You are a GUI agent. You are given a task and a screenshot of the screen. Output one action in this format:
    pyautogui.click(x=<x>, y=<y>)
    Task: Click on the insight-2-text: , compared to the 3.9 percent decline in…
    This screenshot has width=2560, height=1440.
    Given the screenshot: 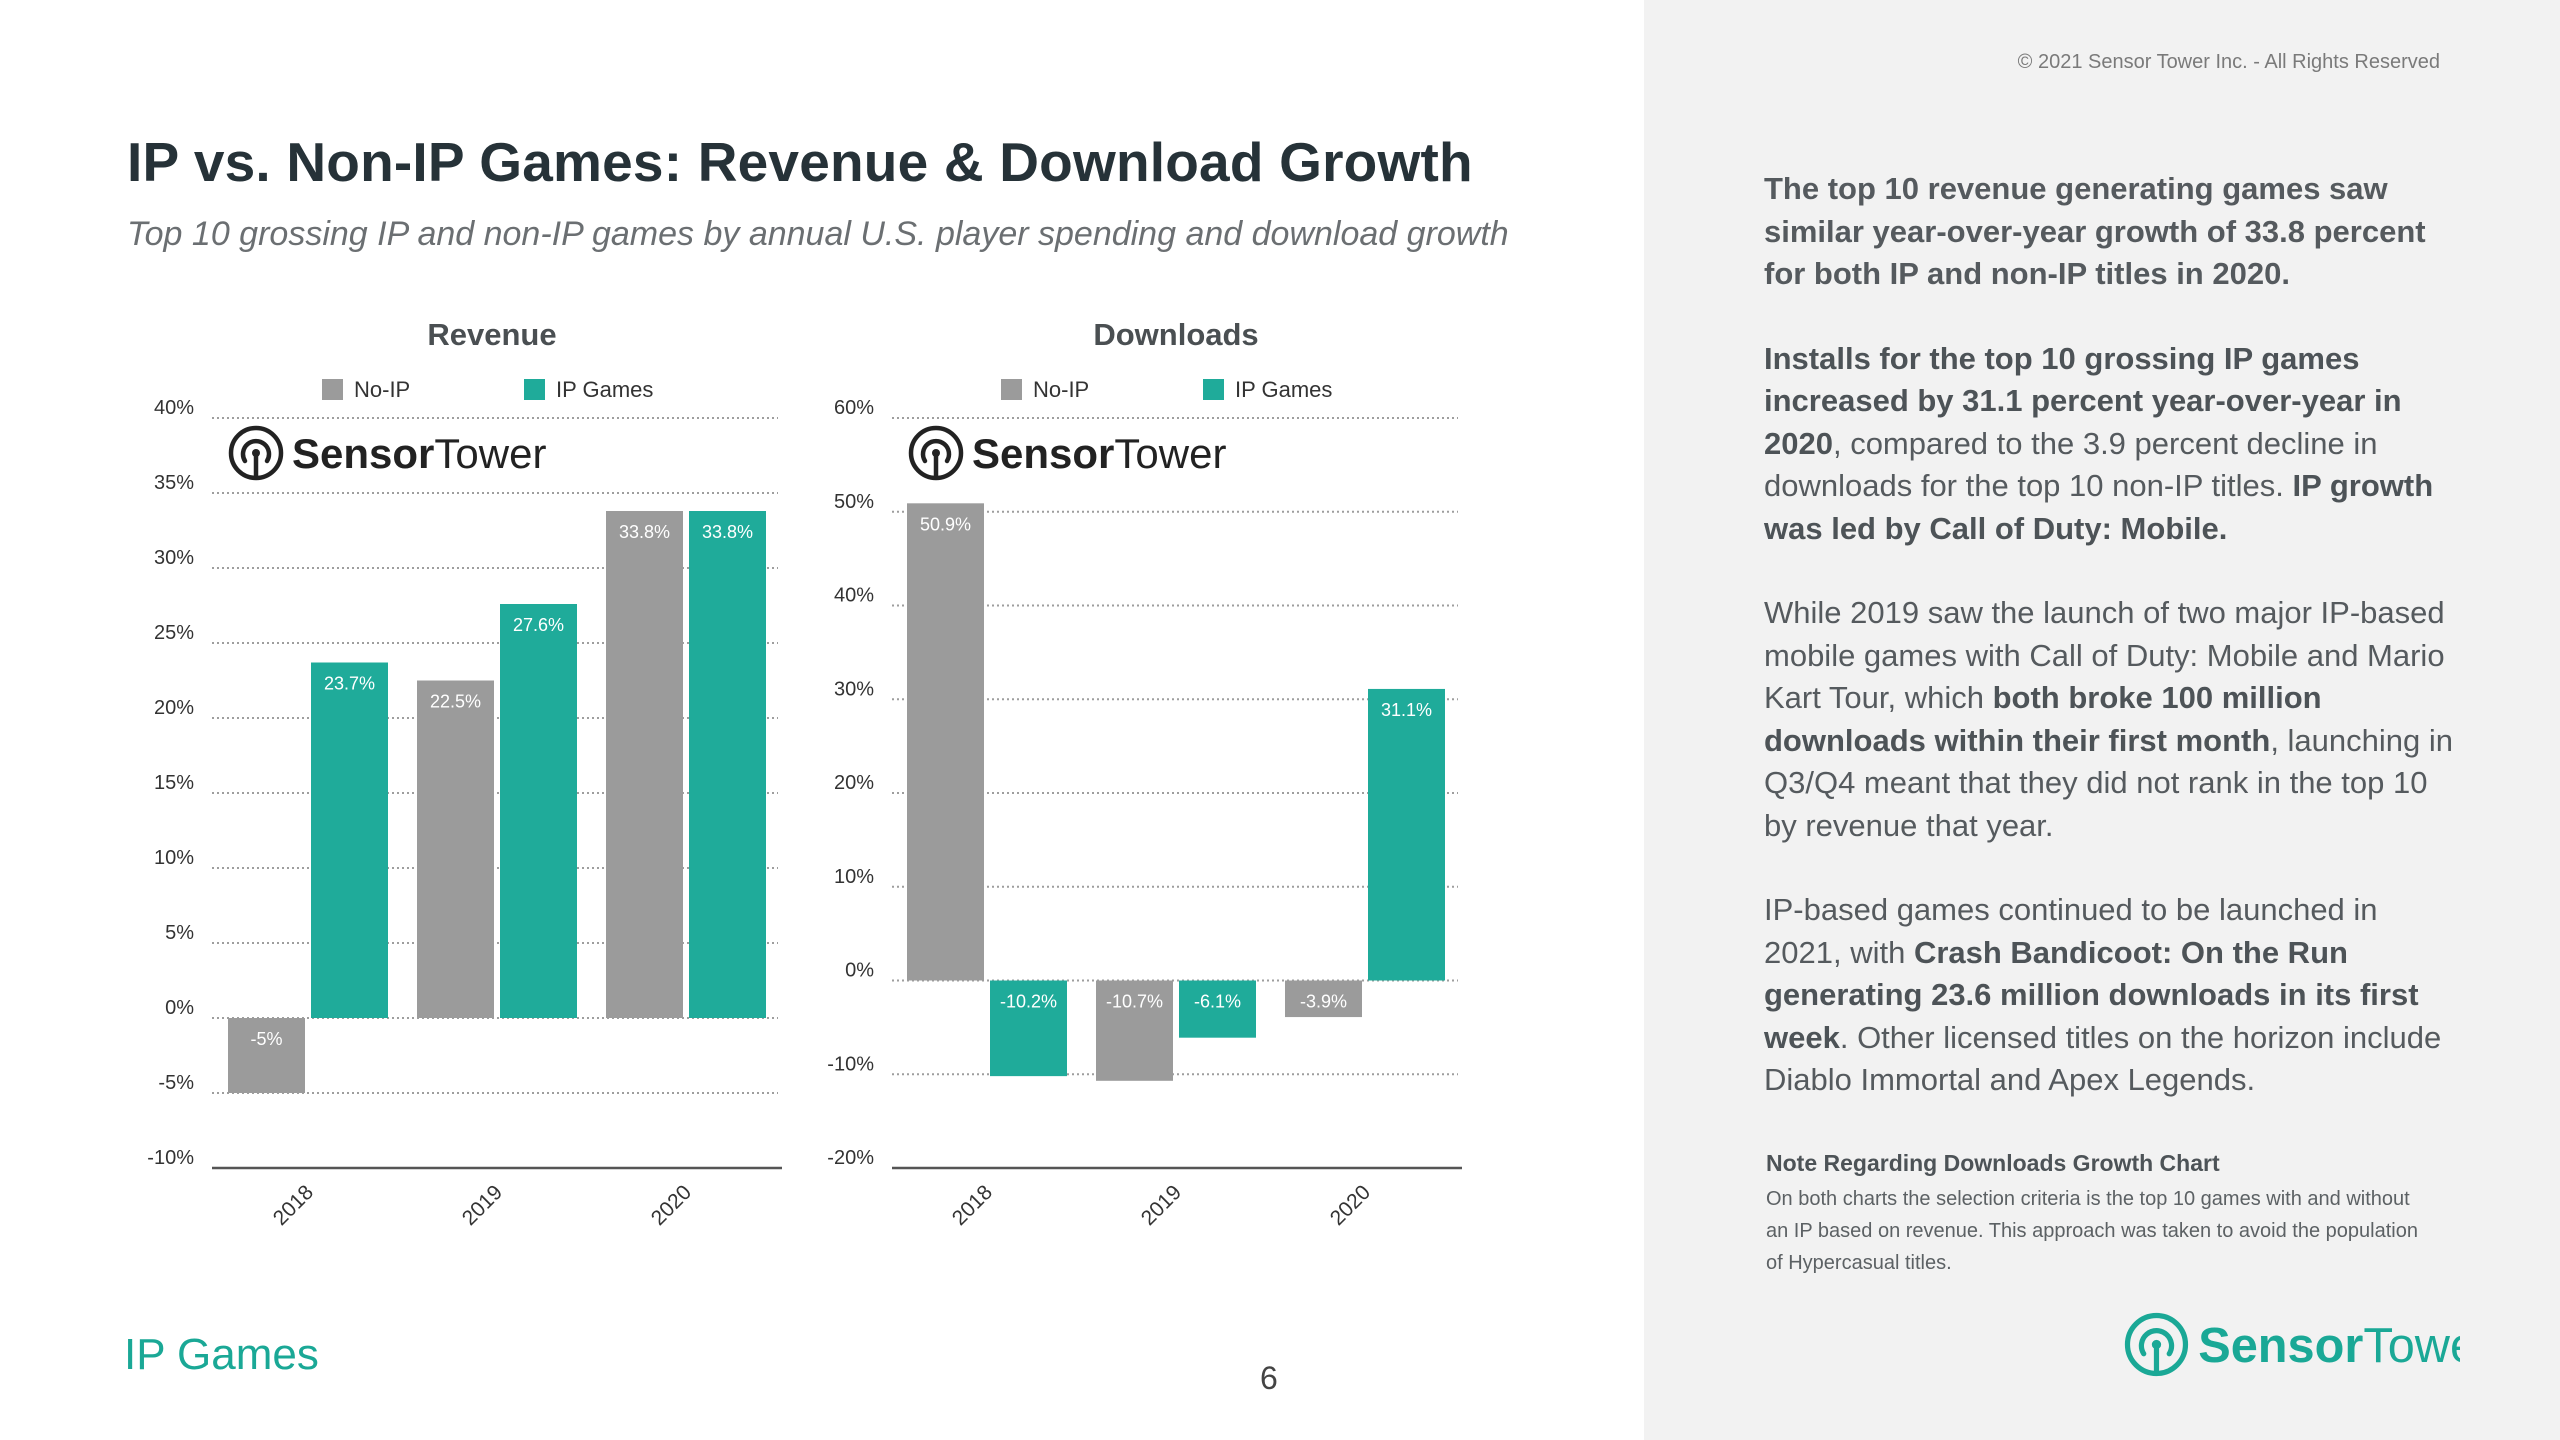 What is the action you would take?
    pyautogui.click(x=2071, y=464)
    